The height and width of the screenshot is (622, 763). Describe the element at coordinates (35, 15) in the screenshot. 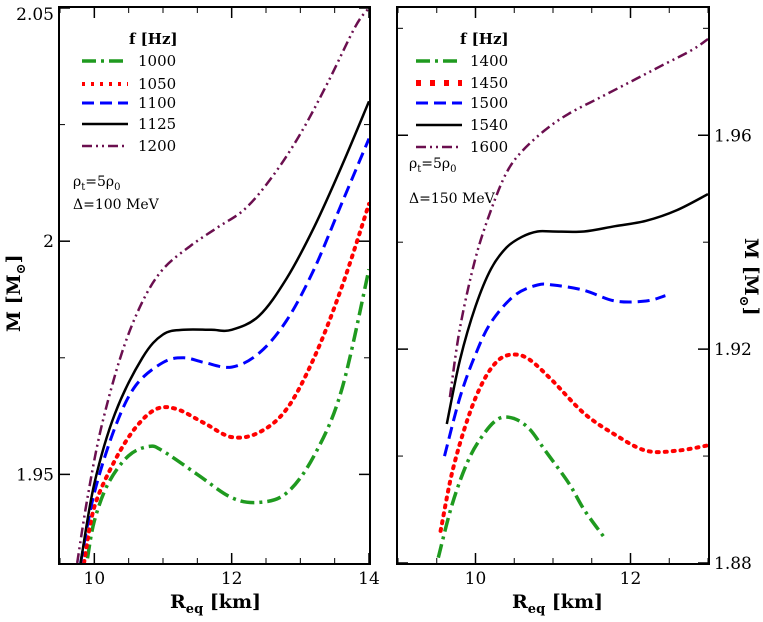

I see `left-y-tick-label: 2.05` at that location.